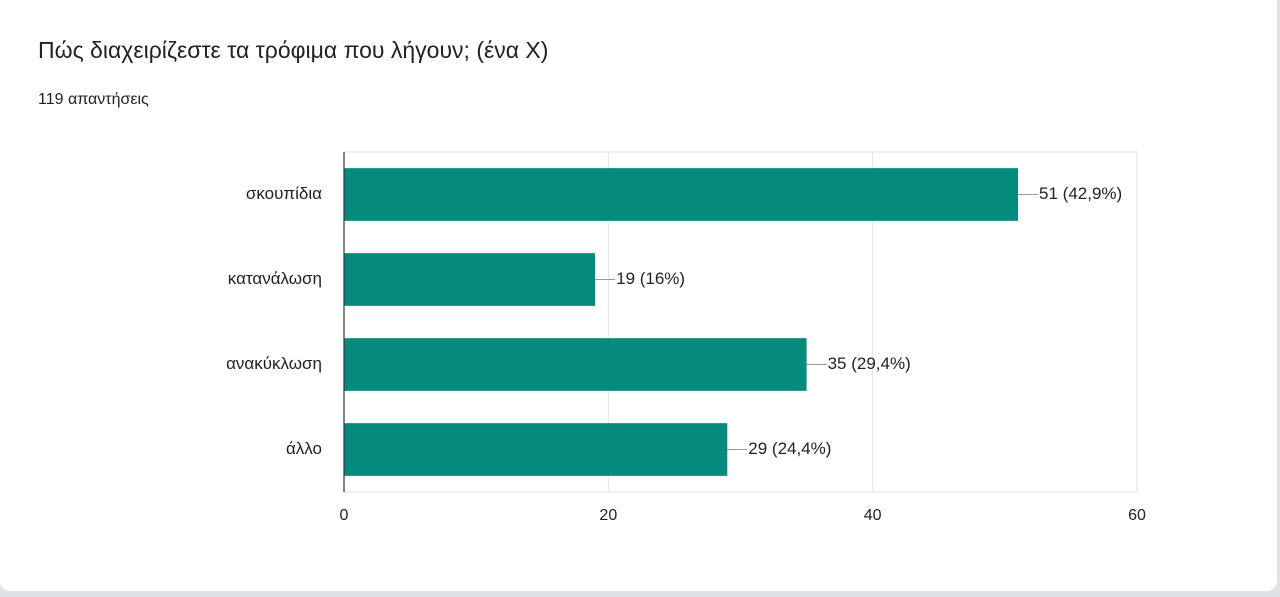 The image size is (1280, 597). Describe the element at coordinates (284, 193) in the screenshot. I see `y-tick-label: σκουπίδια` at that location.